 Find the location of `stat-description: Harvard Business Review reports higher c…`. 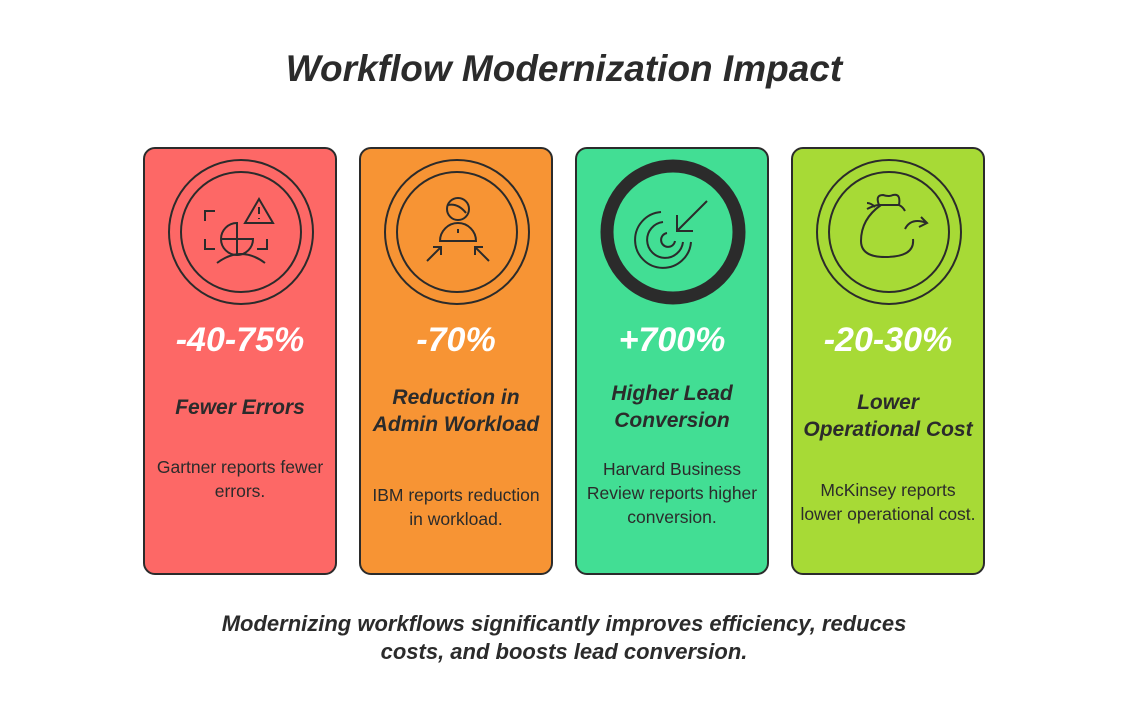

stat-description: Harvard Business Review reports higher c… is located at coordinates (672, 493).